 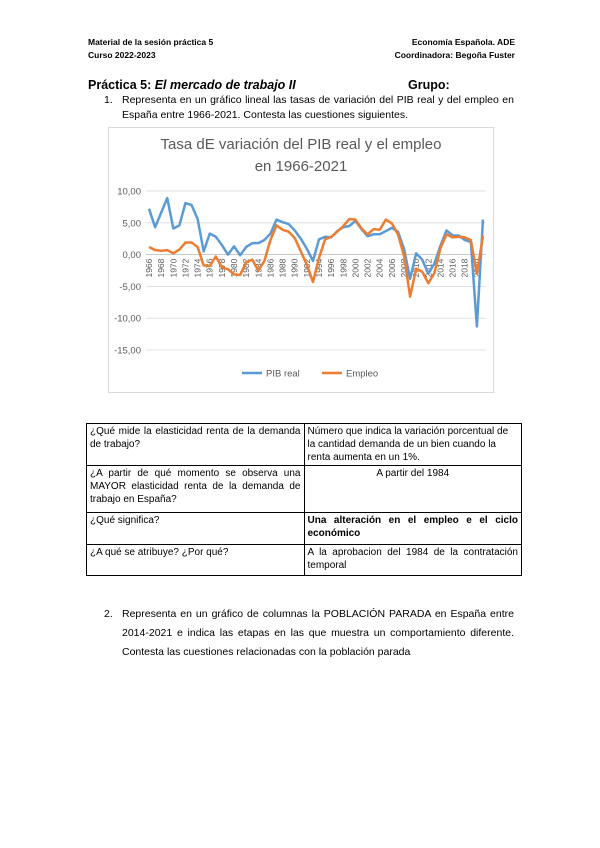 I want to click on x-tick-label: 1970, so click(x=173, y=267).